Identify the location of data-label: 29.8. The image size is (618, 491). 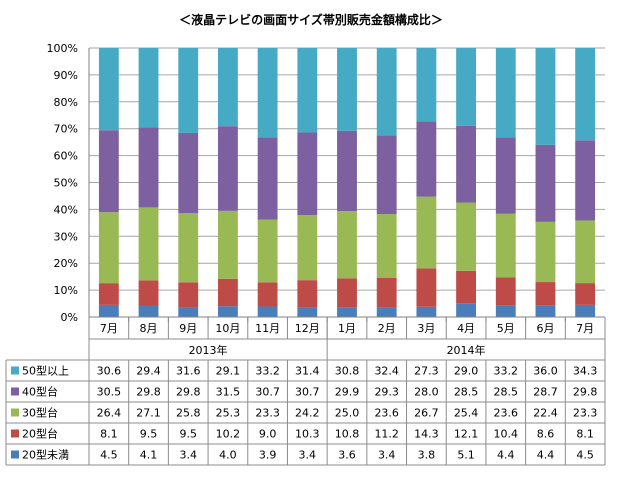
(148, 392).